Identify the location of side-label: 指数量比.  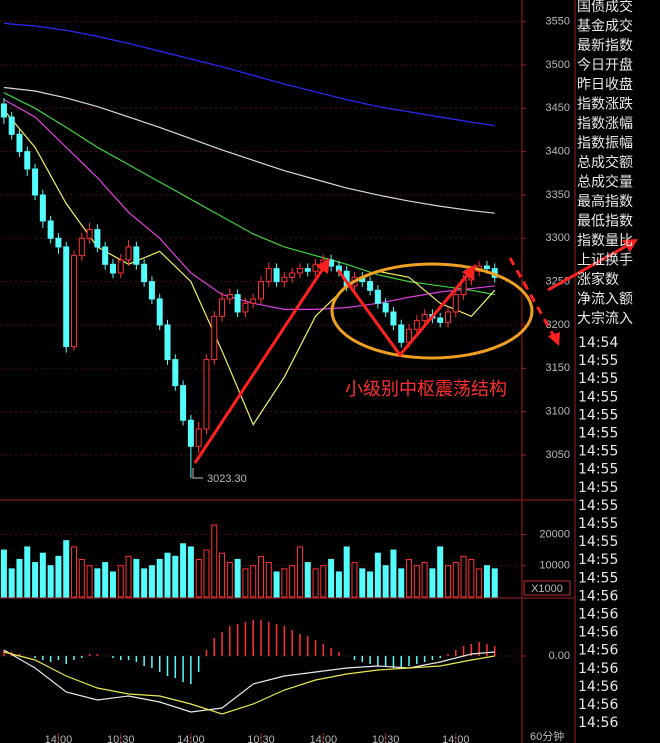
(605, 241).